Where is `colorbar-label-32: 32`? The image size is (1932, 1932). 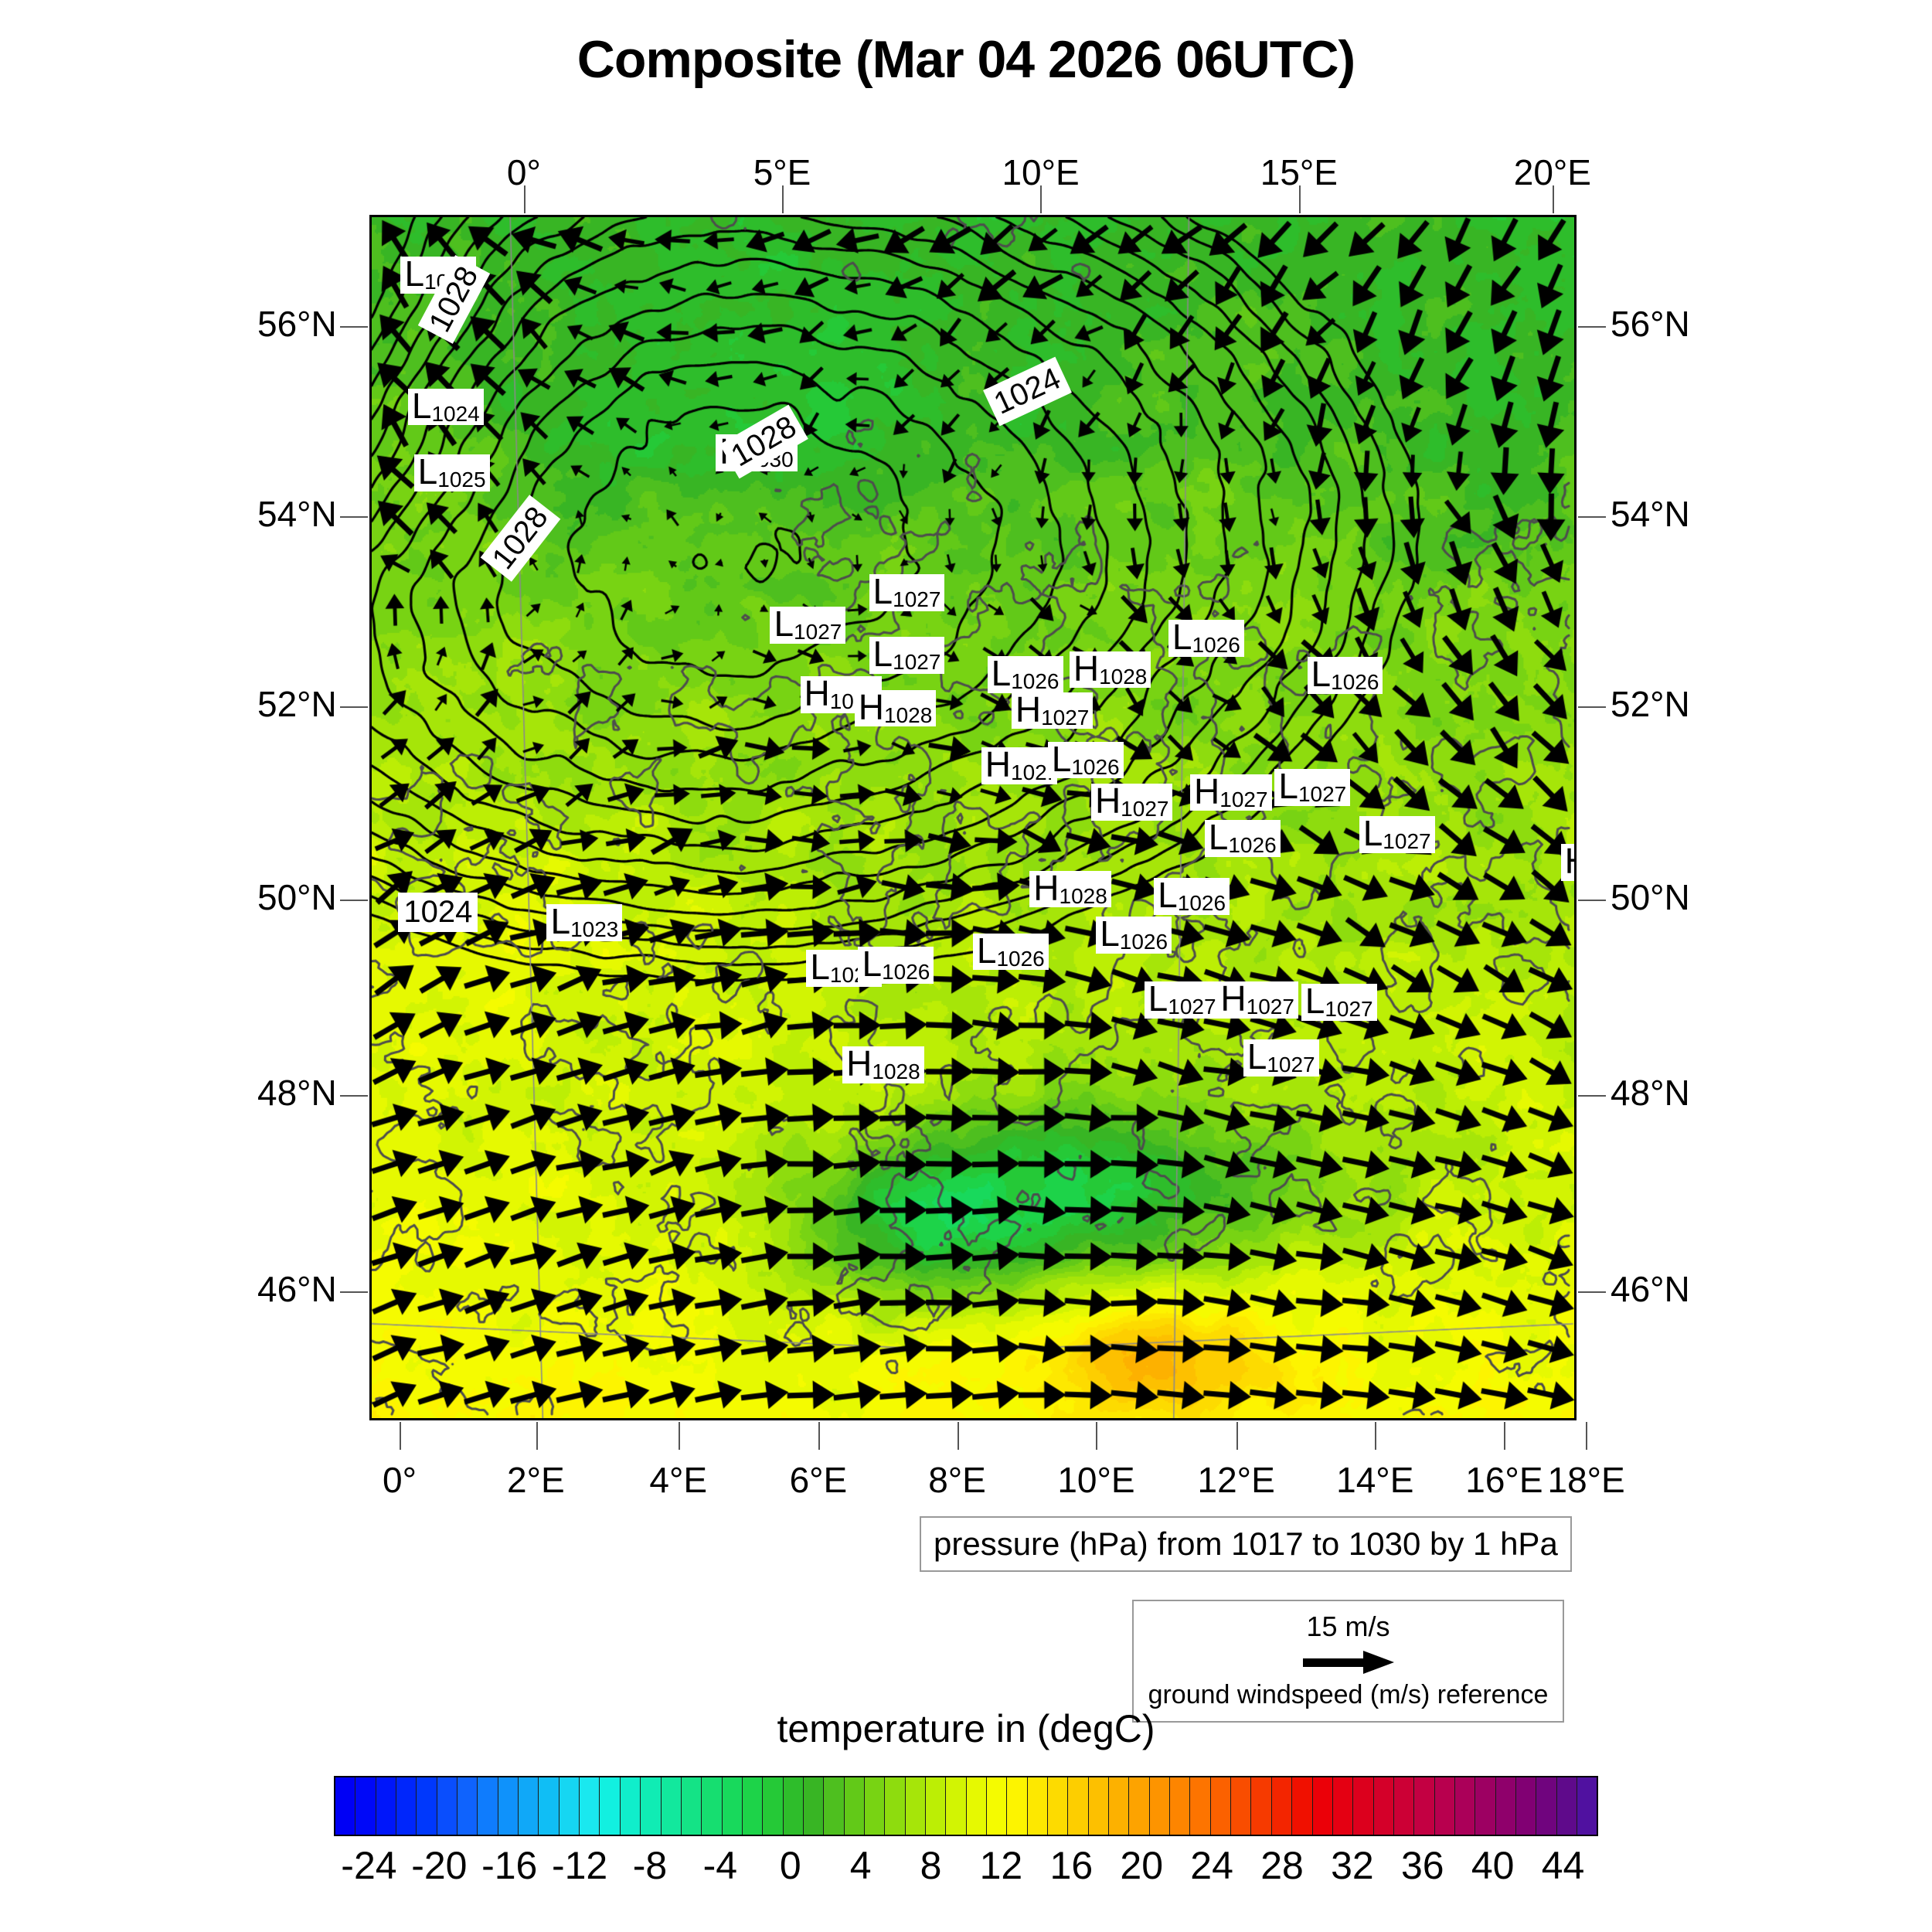 colorbar-label-32: 32 is located at coordinates (1353, 1866).